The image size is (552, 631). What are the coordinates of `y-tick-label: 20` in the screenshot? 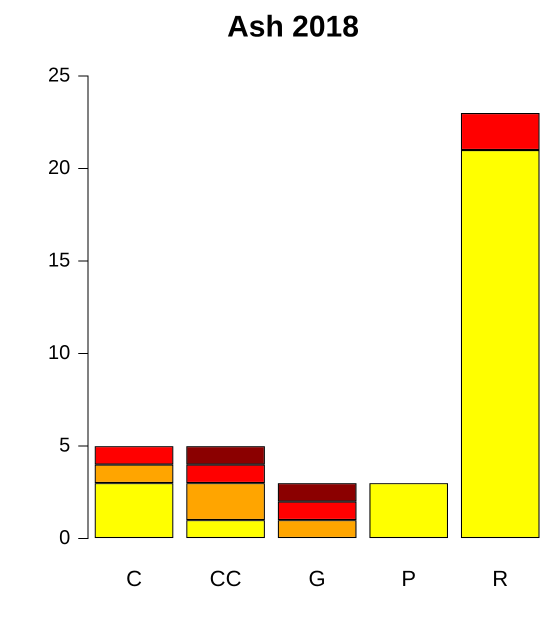 It's located at (59, 168).